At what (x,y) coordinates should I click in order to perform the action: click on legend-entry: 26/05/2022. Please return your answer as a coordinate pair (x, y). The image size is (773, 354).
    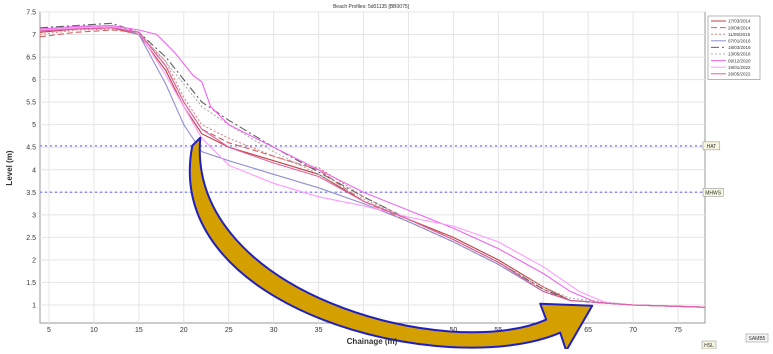
    Looking at the image, I should click on (739, 74).